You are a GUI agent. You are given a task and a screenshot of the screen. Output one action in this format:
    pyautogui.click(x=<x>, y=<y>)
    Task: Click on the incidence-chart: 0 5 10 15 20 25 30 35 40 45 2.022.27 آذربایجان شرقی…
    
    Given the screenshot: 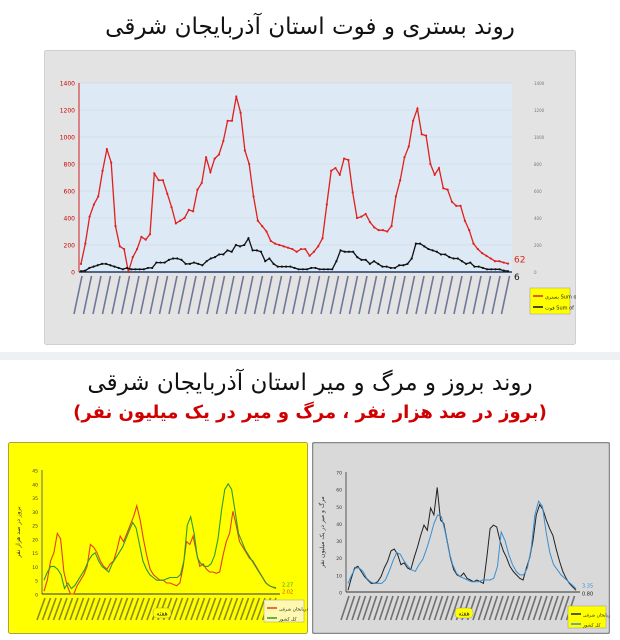 What is the action you would take?
    pyautogui.click(x=158, y=538)
    